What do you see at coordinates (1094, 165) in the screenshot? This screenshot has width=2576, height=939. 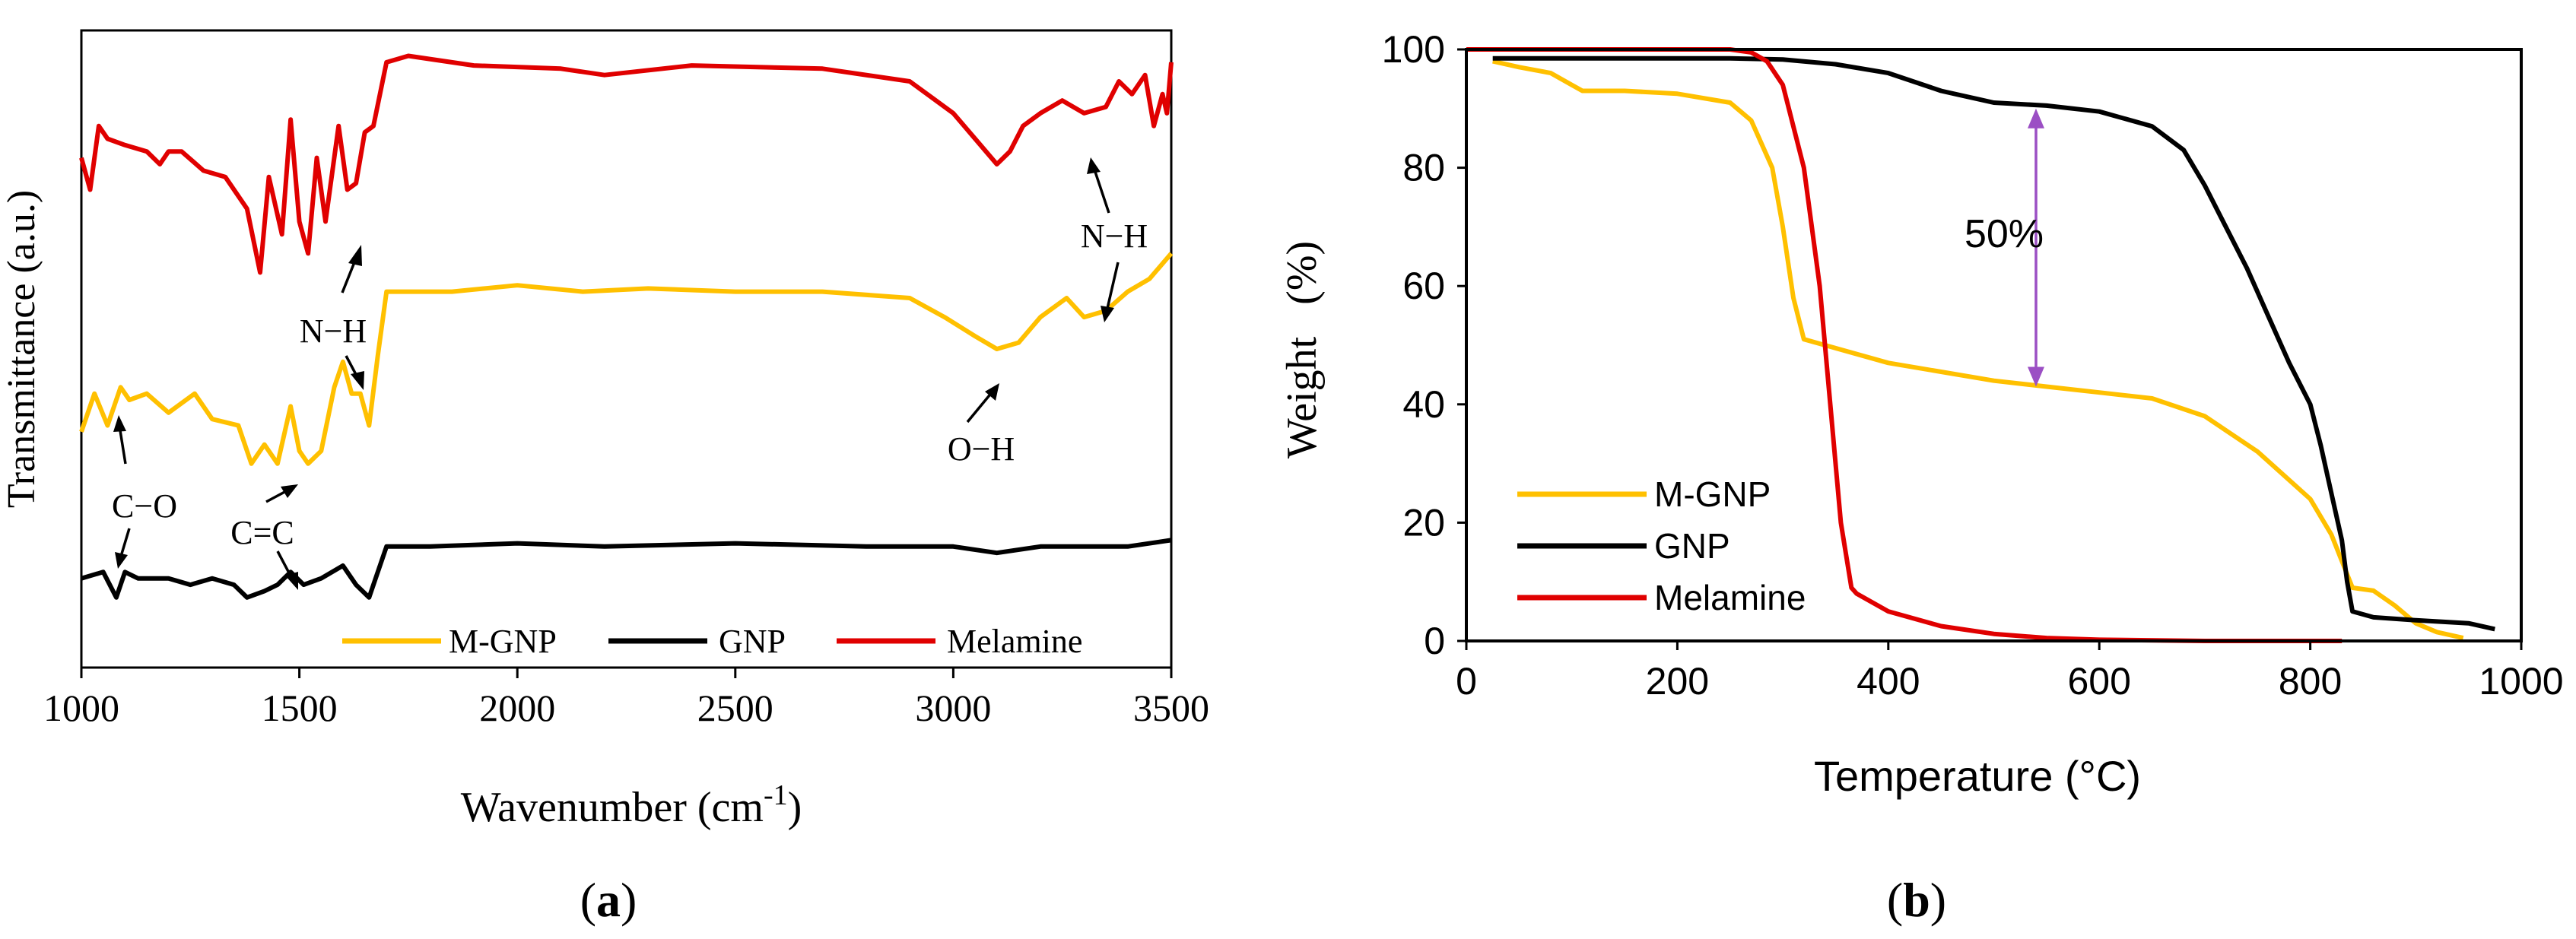 I see `ftir-annotation-arrowhead-nh-right-up` at bounding box center [1094, 165].